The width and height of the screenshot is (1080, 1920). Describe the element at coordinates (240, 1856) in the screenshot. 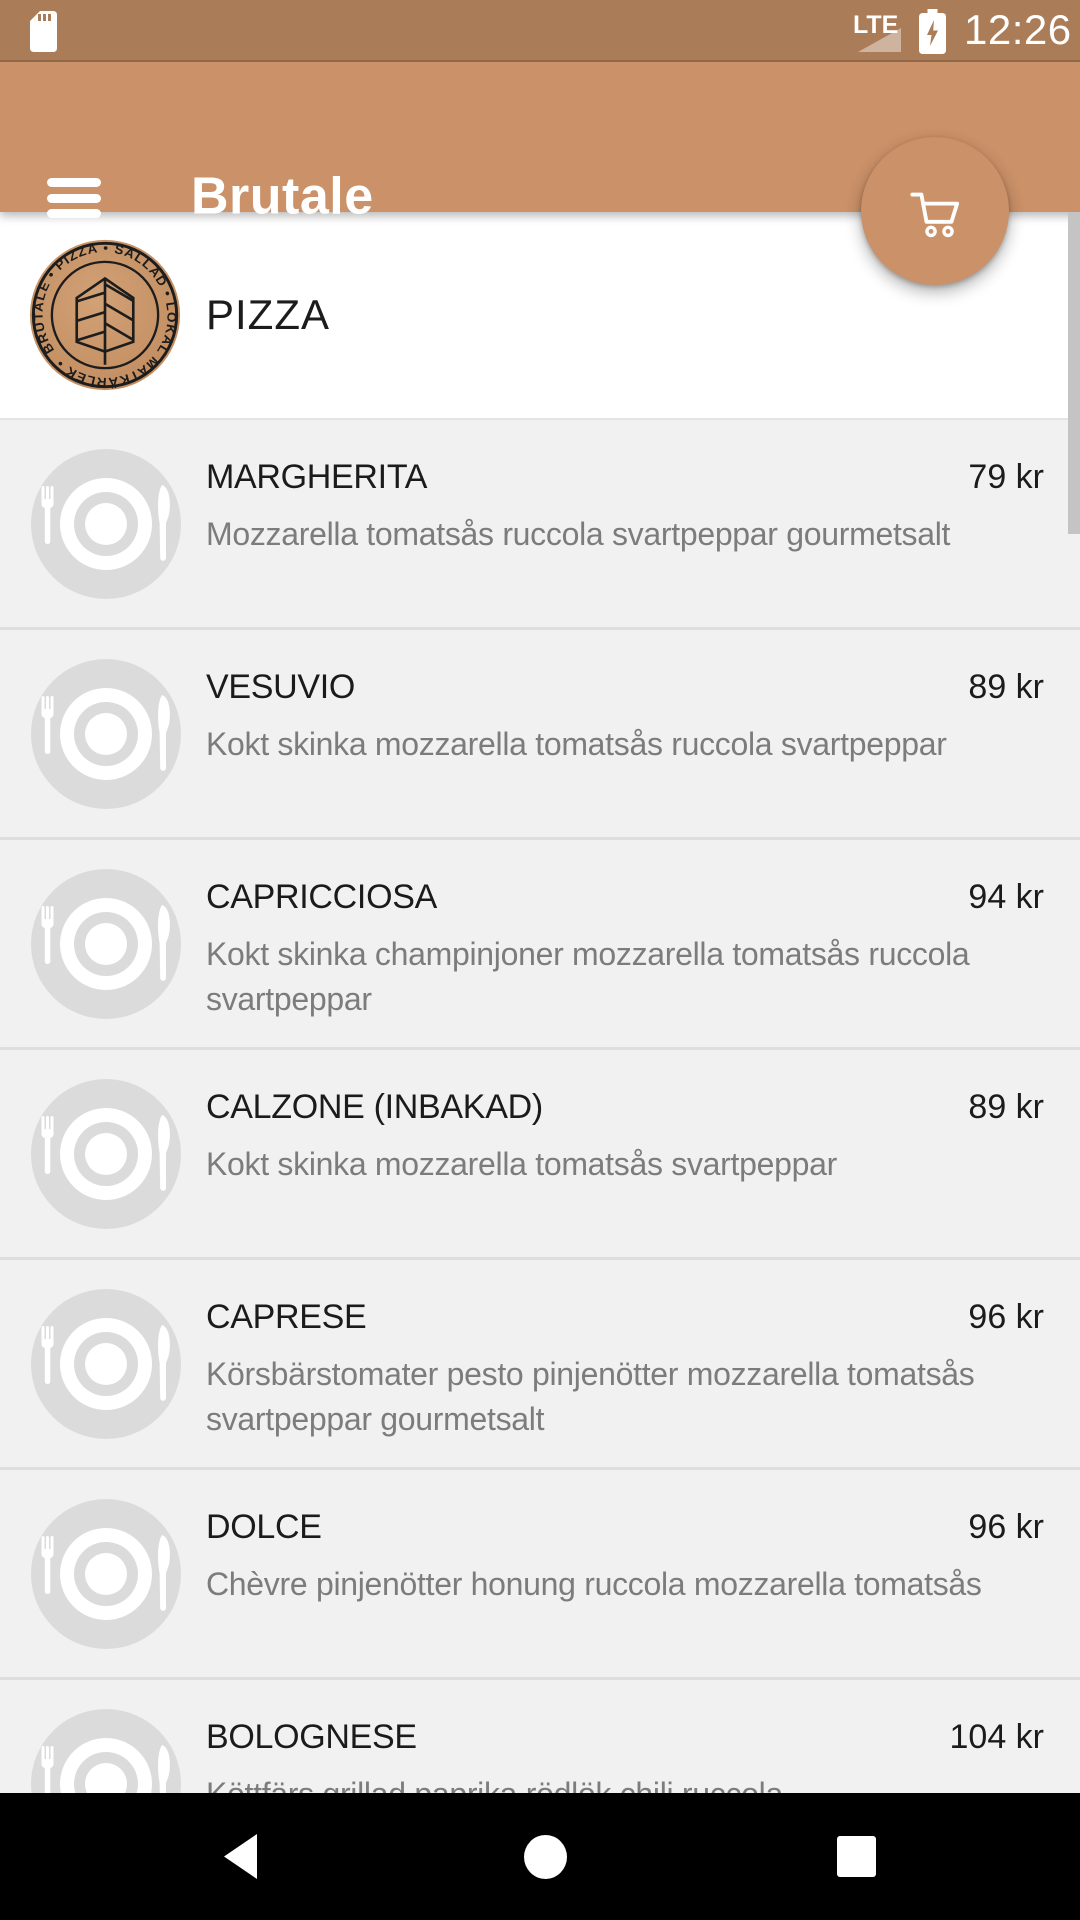

I see `back-icon` at that location.